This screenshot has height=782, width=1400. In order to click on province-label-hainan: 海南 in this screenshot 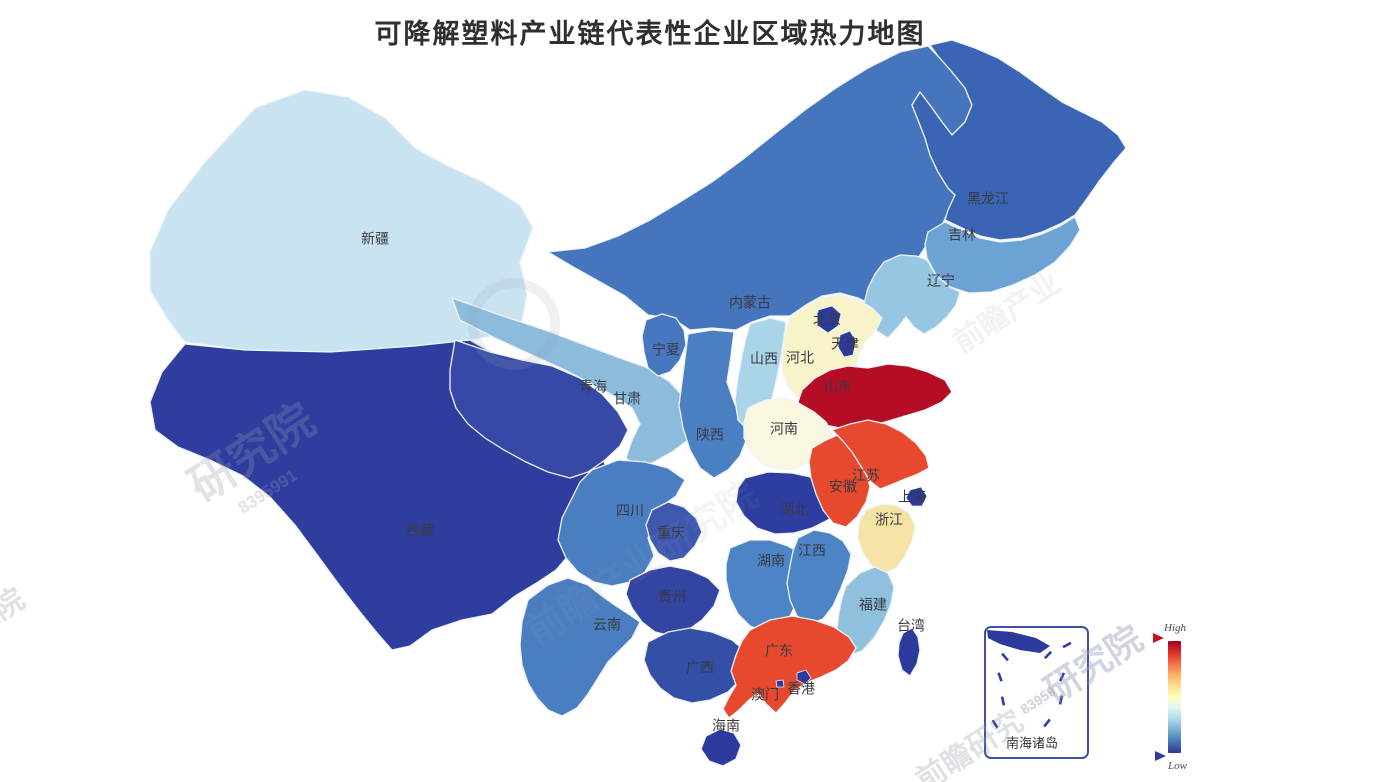, I will do `click(726, 726)`.